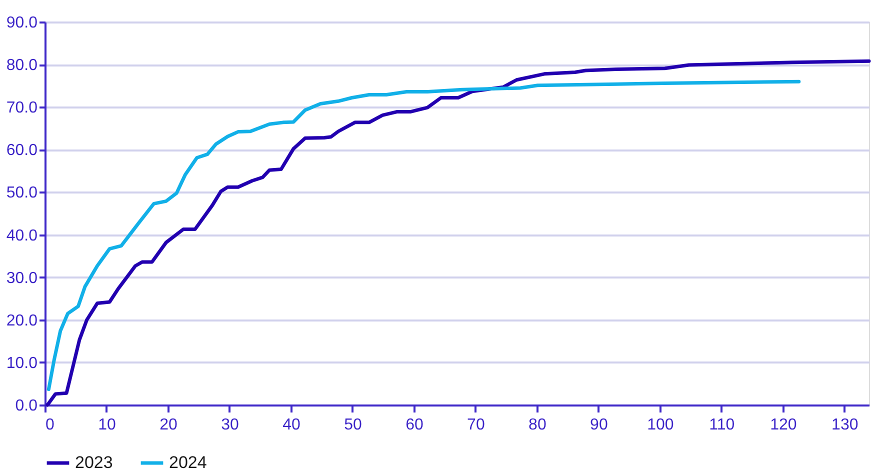 The image size is (873, 475). What do you see at coordinates (291, 425) in the screenshot?
I see `x-tick-label: 40` at bounding box center [291, 425].